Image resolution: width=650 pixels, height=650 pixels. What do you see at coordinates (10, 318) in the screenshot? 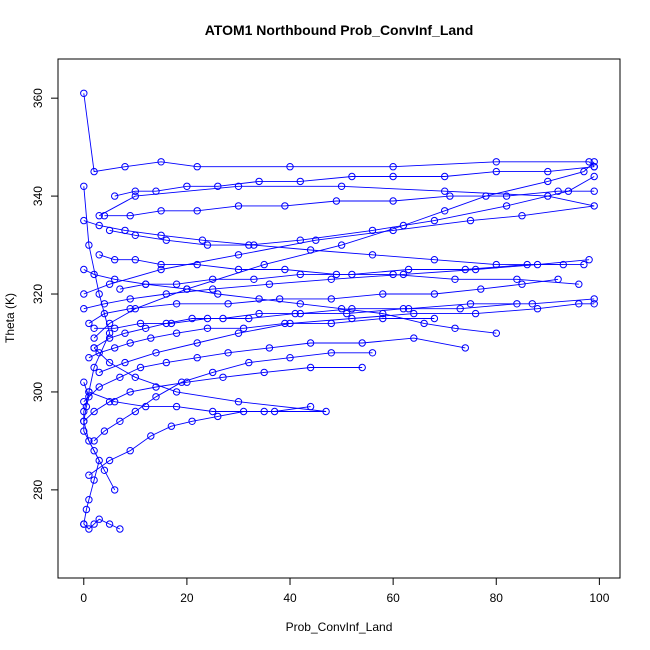
I see `y-axis-label: Theta (K)` at bounding box center [10, 318].